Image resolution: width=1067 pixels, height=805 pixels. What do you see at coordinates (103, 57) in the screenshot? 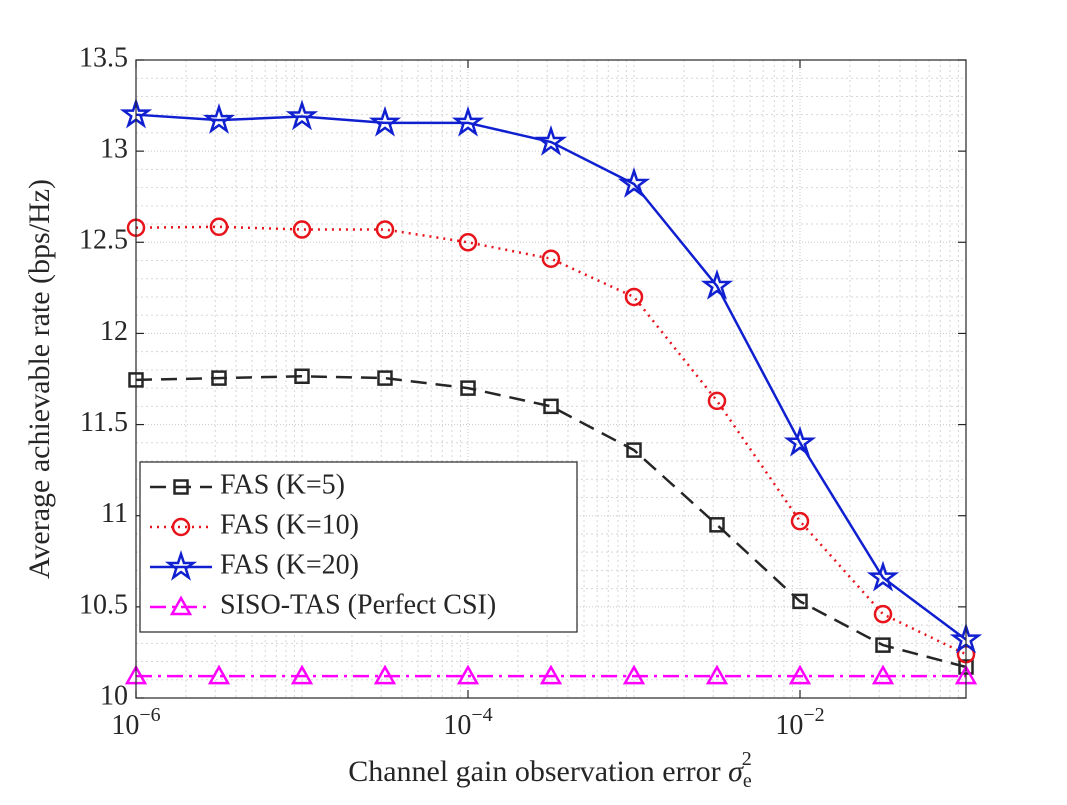
I see `y-tick-label: 13.5` at bounding box center [103, 57].